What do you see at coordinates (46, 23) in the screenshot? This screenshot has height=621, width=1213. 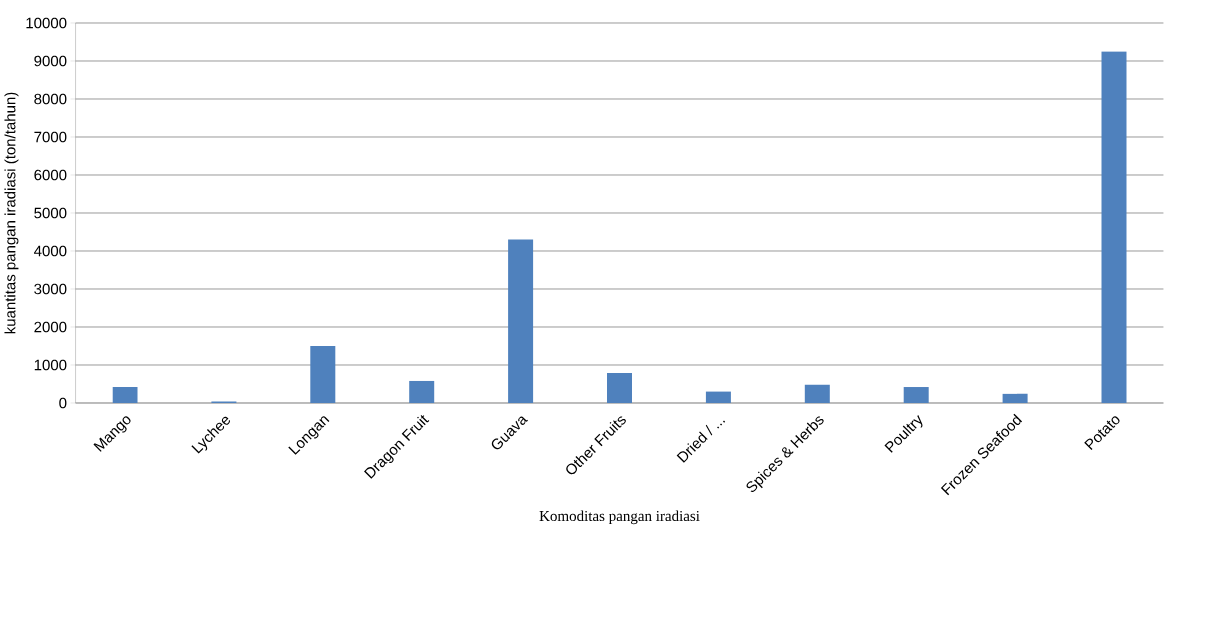 I see `y-tick-label: 10000` at bounding box center [46, 23].